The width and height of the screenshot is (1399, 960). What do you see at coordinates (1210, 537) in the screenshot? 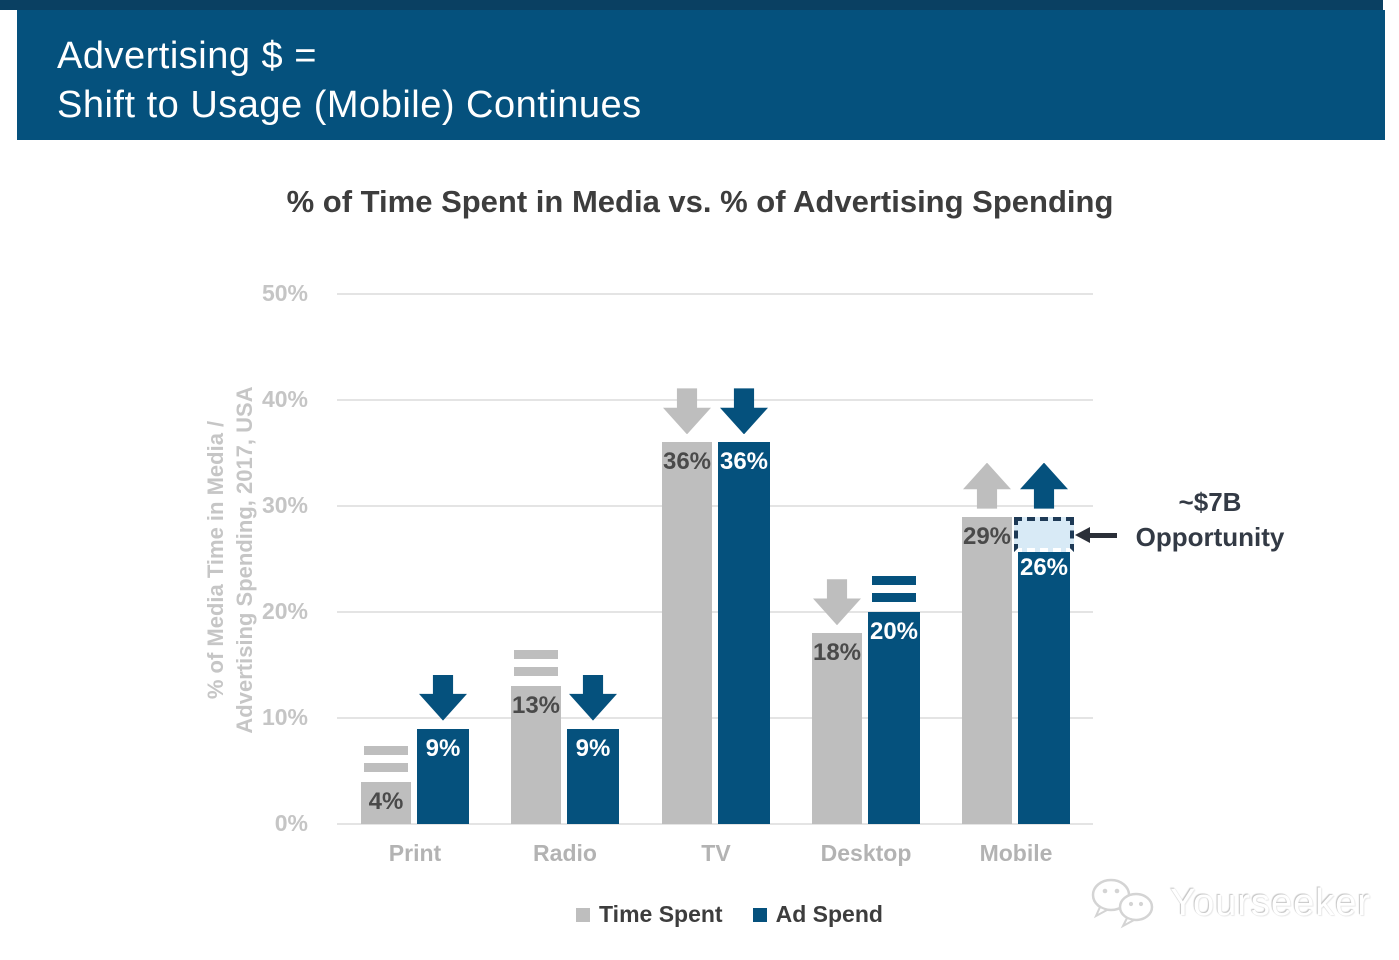
I see `opportunity-annotation-line-2: Opportunity` at bounding box center [1210, 537].